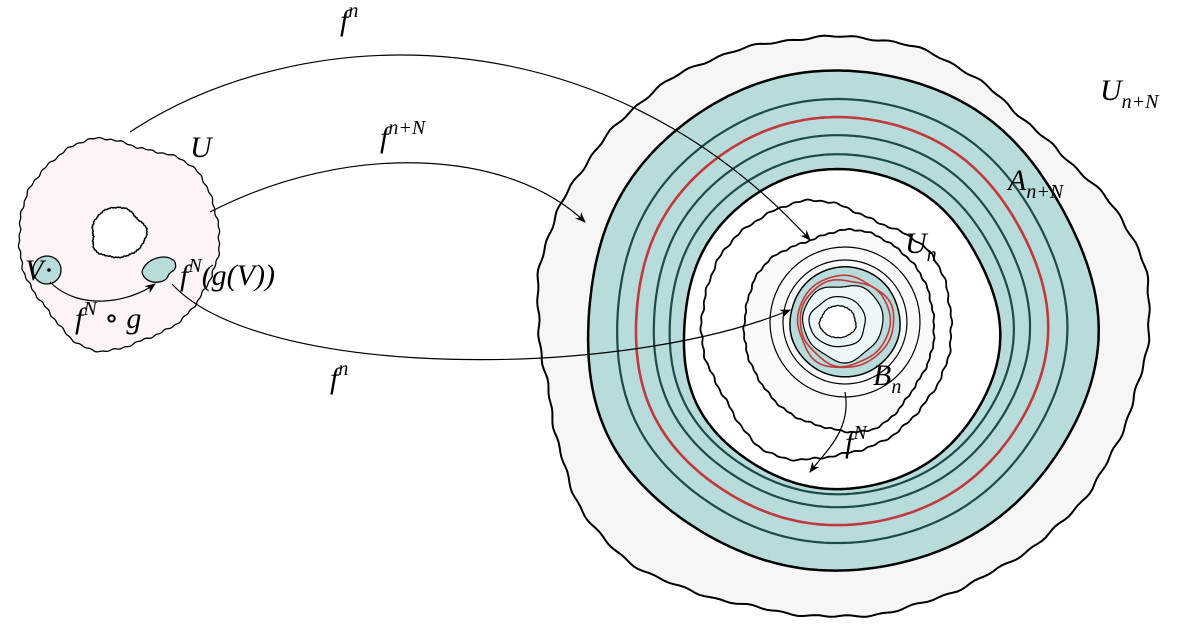 Image resolution: width=1189 pixels, height=627 pixels. What do you see at coordinates (119, 318) in the screenshot?
I see `label-rest: ∘ g` at bounding box center [119, 318].